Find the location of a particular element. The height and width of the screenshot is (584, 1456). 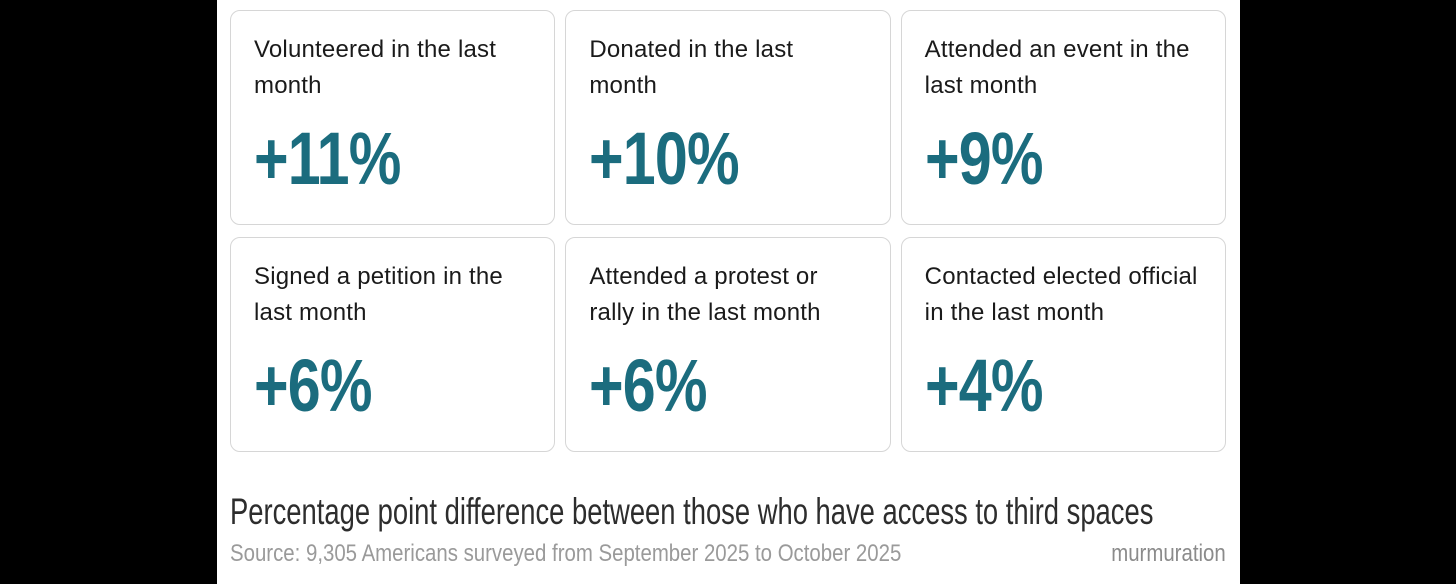

brand-wordmark: murmuration is located at coordinates (1168, 553).